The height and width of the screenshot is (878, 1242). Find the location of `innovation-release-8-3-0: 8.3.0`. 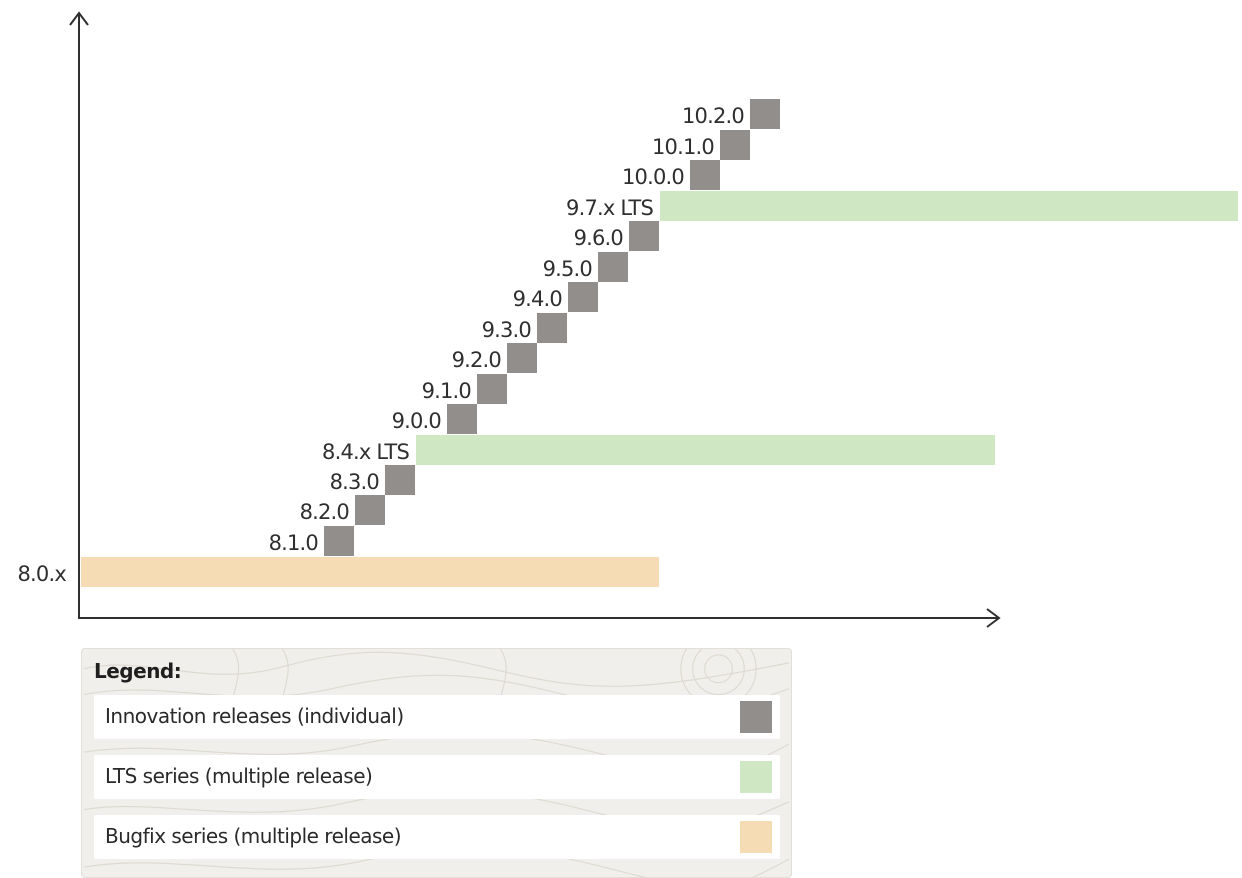

innovation-release-8-3-0: 8.3.0 is located at coordinates (372, 480).